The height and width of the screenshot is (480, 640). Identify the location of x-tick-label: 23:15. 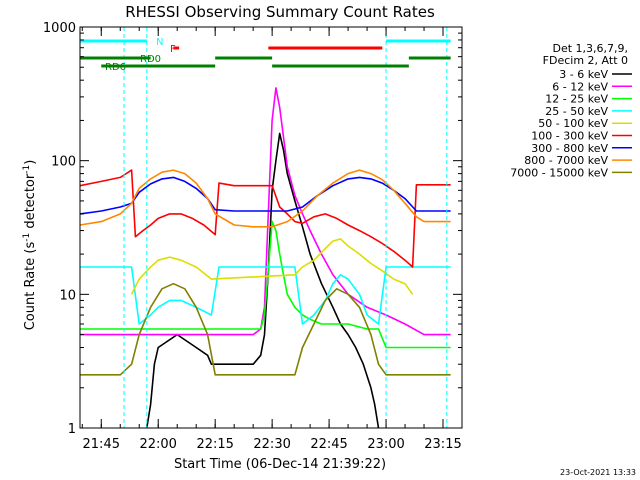
(442, 444).